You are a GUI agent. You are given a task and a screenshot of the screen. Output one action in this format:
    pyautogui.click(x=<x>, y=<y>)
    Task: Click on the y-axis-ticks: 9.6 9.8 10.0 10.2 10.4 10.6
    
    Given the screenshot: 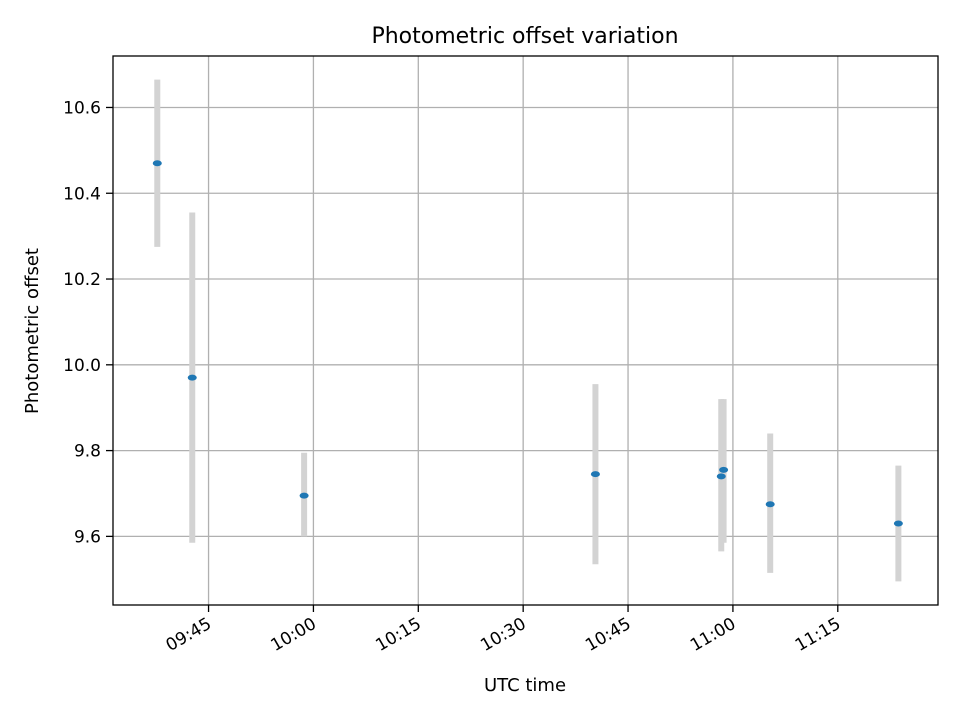 What is the action you would take?
    pyautogui.click(x=88, y=322)
    